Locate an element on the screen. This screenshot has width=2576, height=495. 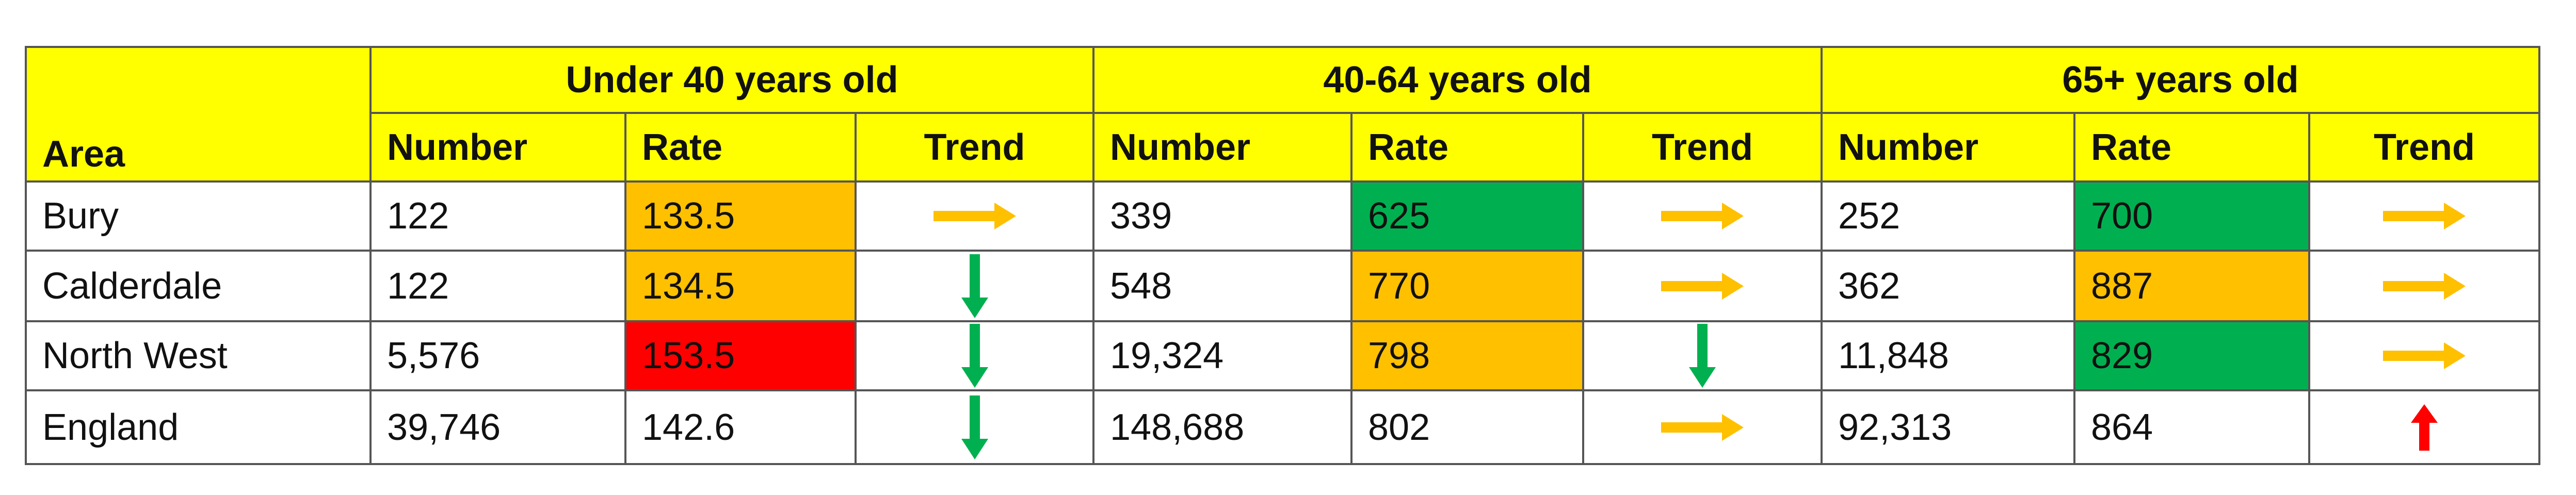
data-row: Bury 122 133.5 339 625 252 700 is located at coordinates (1283, 216).